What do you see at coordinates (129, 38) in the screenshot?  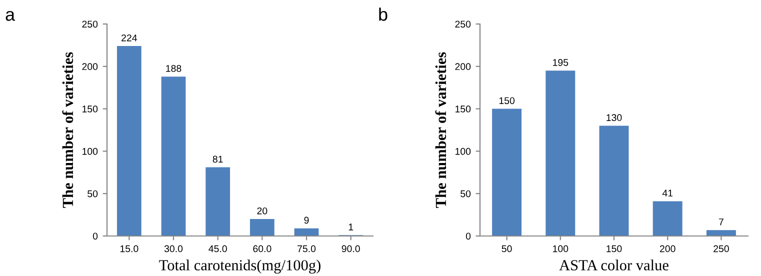 I see `data-label: 224` at bounding box center [129, 38].